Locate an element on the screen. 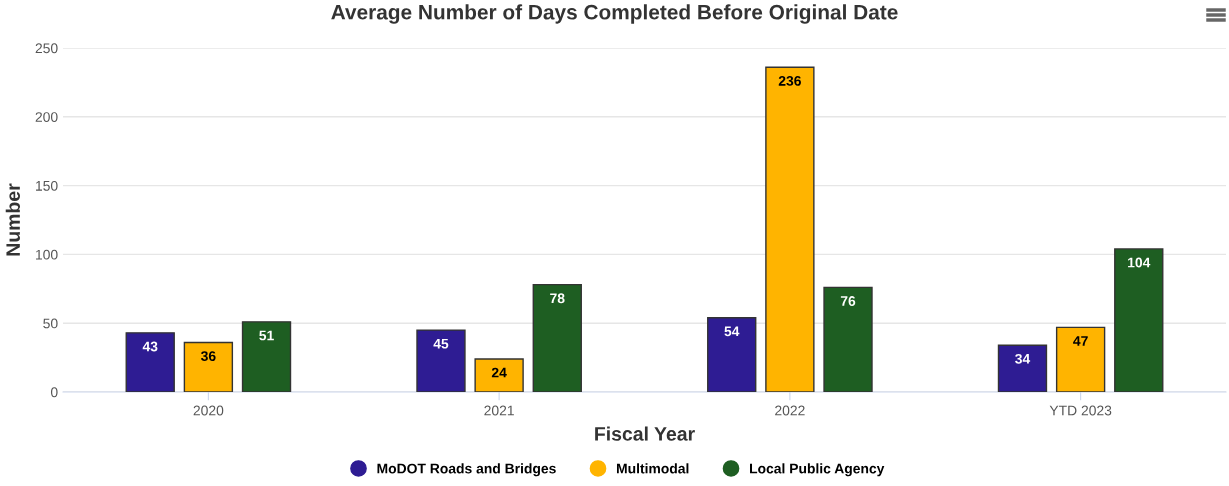 Image resolution: width=1229 pixels, height=486 pixels. y-tick-label: 200 is located at coordinates (46, 117).